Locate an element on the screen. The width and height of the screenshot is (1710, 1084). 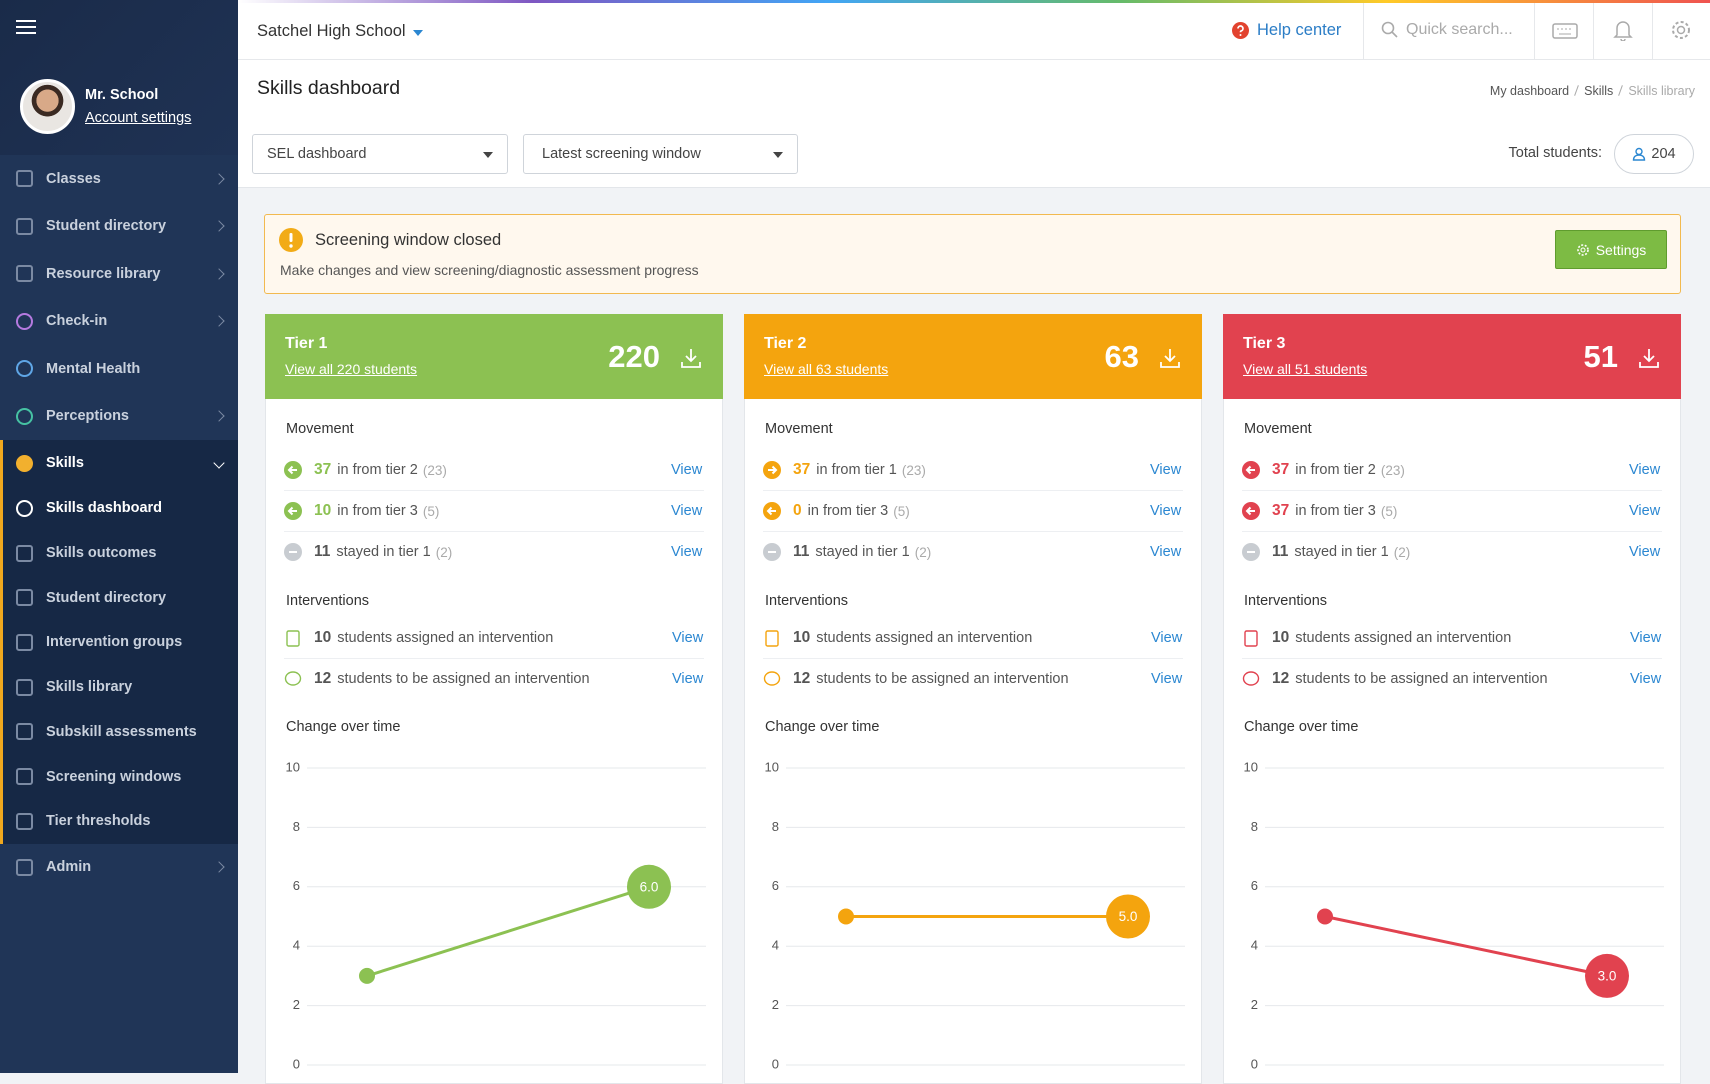
settings-icon is located at coordinates (1681, 30).